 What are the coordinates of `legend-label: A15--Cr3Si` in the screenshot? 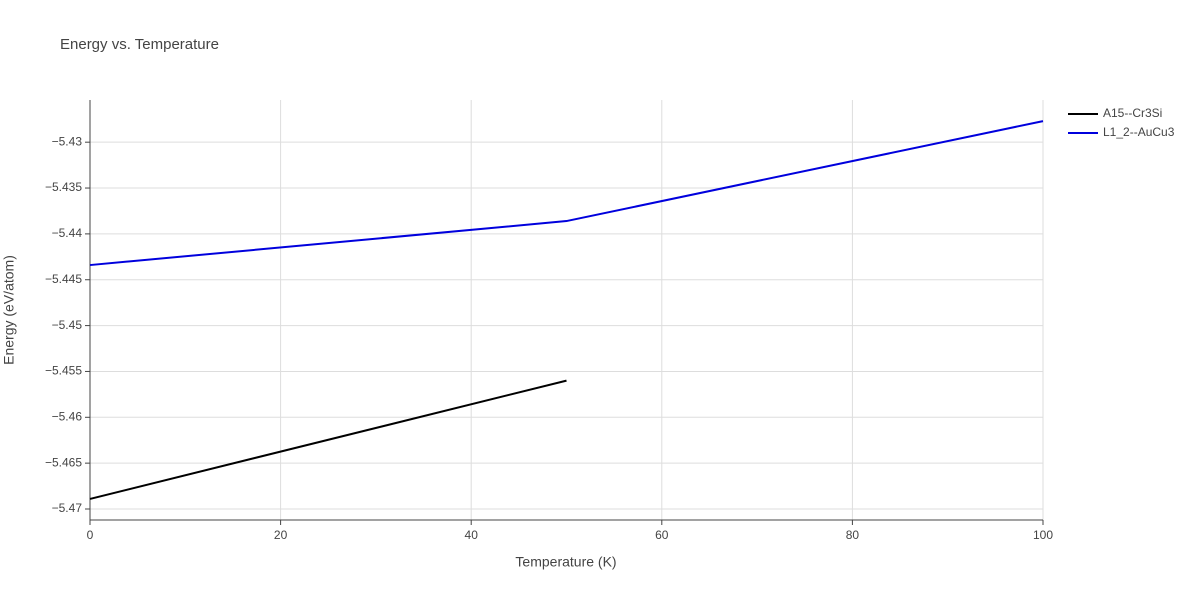 It's located at (1132, 113).